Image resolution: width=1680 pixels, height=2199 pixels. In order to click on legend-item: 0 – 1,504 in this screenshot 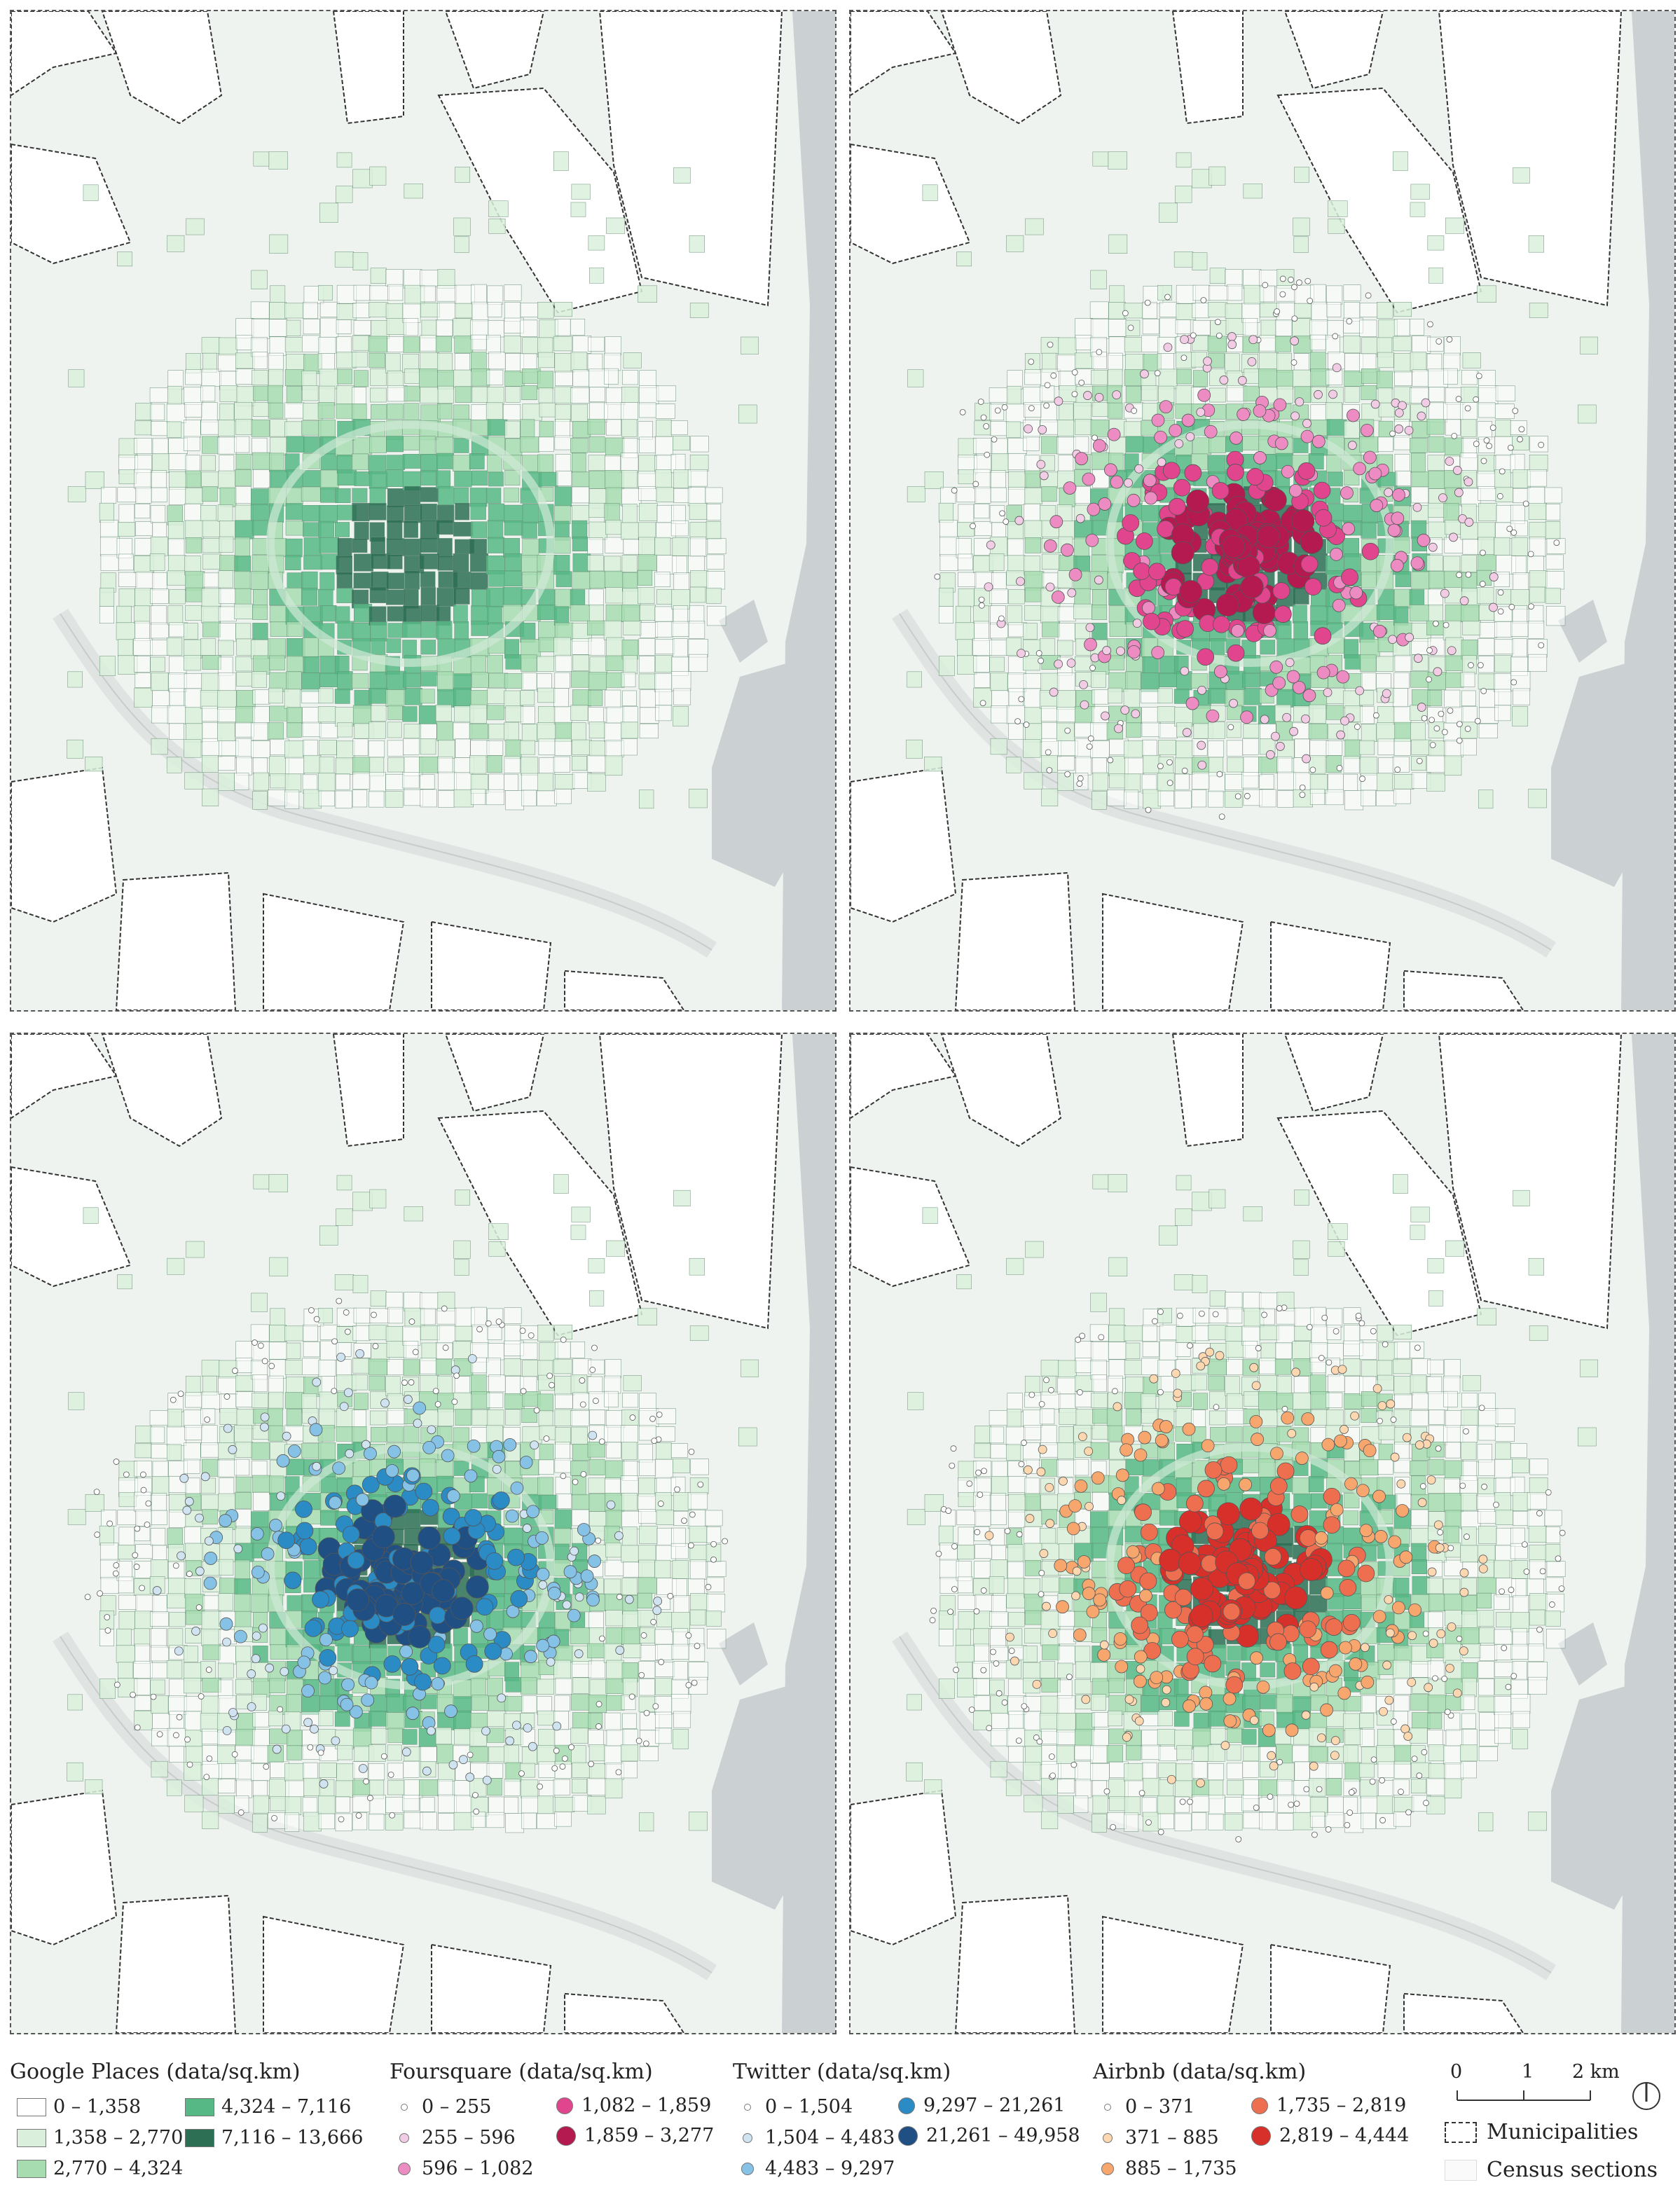, I will do `click(796, 2107)`.